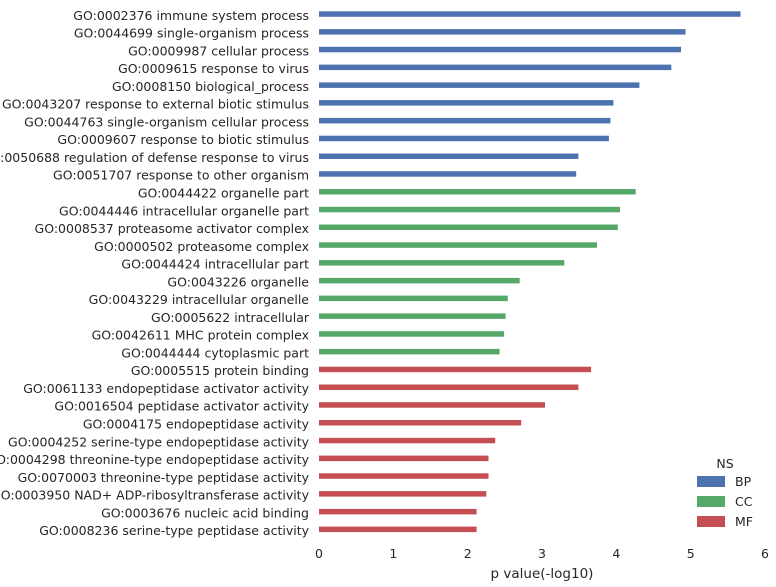 The image size is (776, 587). I want to click on category-label: GO:0044422 organelle part, so click(223, 193).